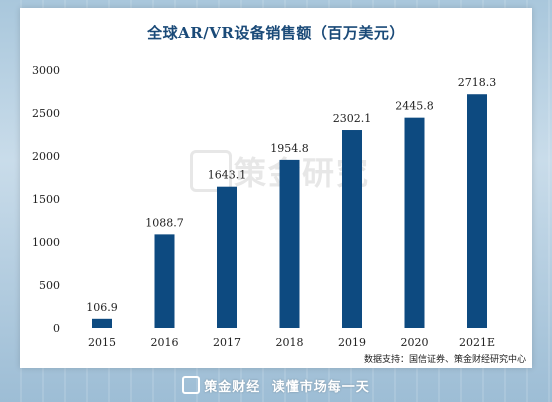 The height and width of the screenshot is (402, 552). Describe the element at coordinates (164, 281) in the screenshot. I see `bar-2016` at that location.